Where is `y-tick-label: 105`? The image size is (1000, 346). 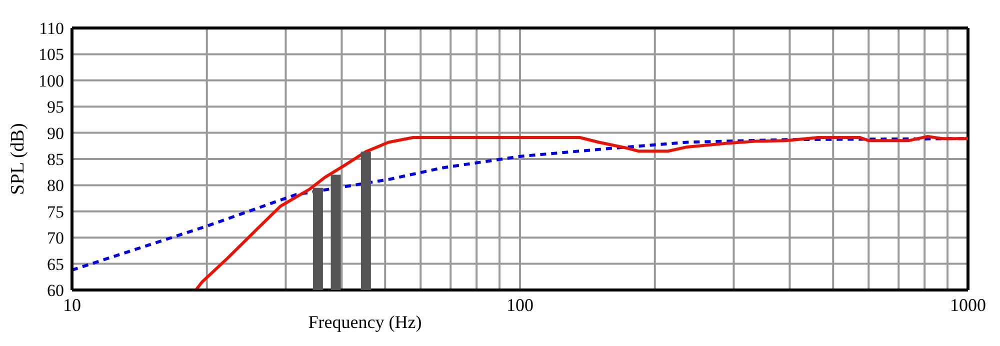 y-tick-label: 105 is located at coordinates (51, 54).